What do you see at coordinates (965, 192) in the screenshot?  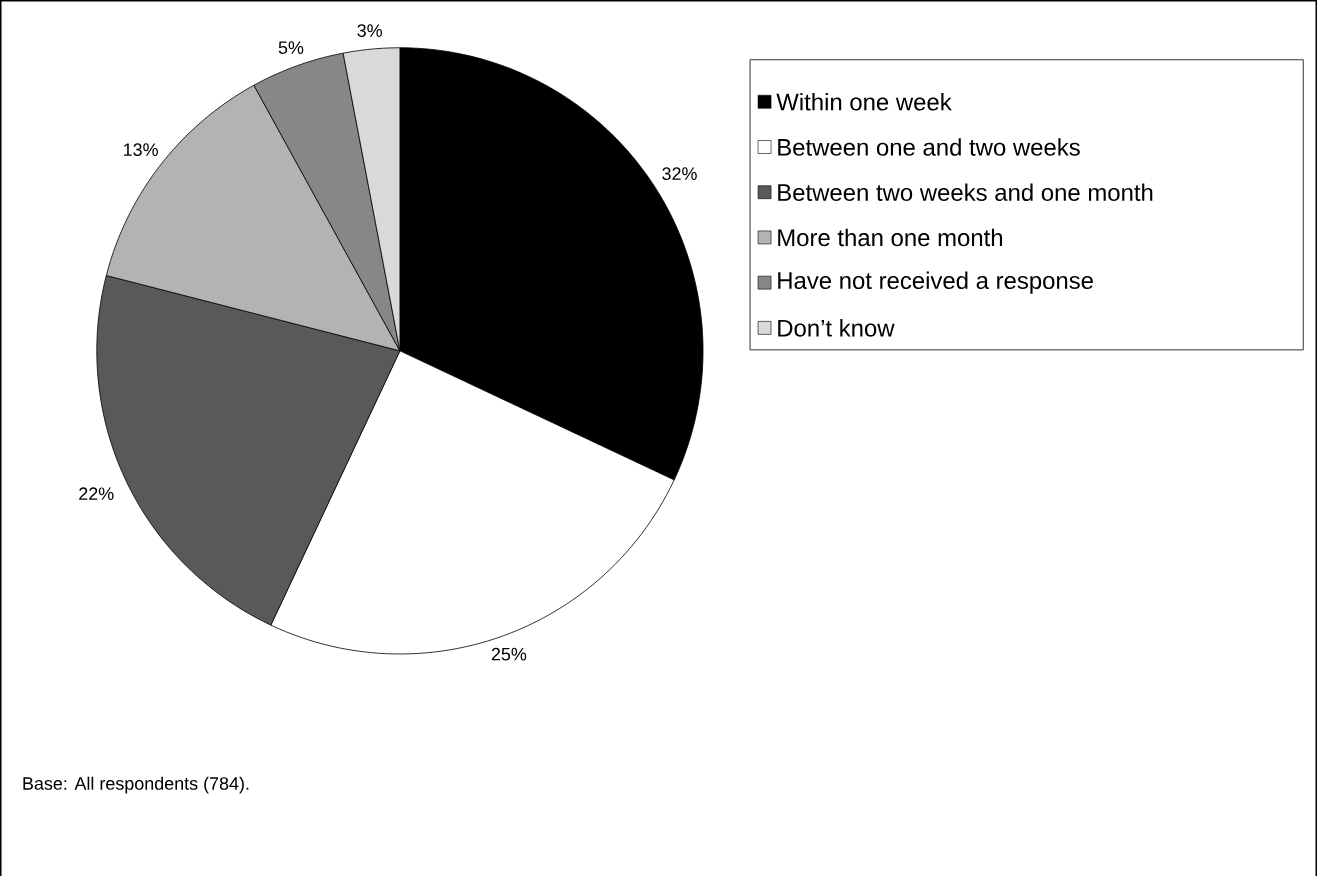 I see `legend-label: Between two weeks and one month` at bounding box center [965, 192].